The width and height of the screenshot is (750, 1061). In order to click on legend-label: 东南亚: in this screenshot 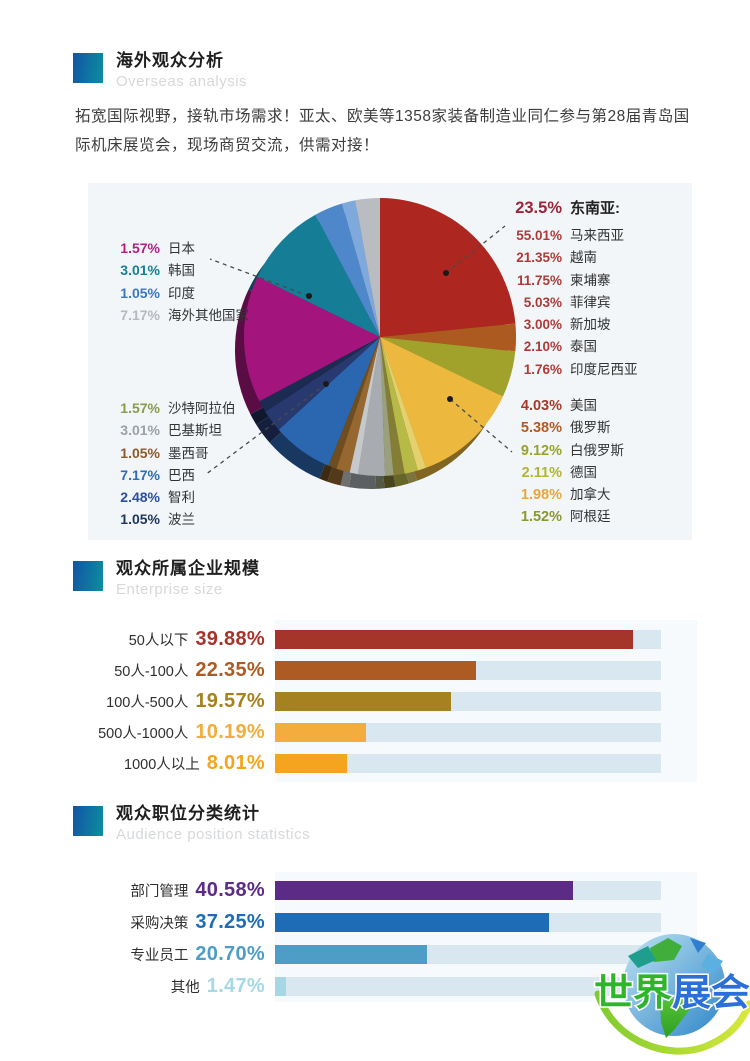, I will do `click(595, 208)`.